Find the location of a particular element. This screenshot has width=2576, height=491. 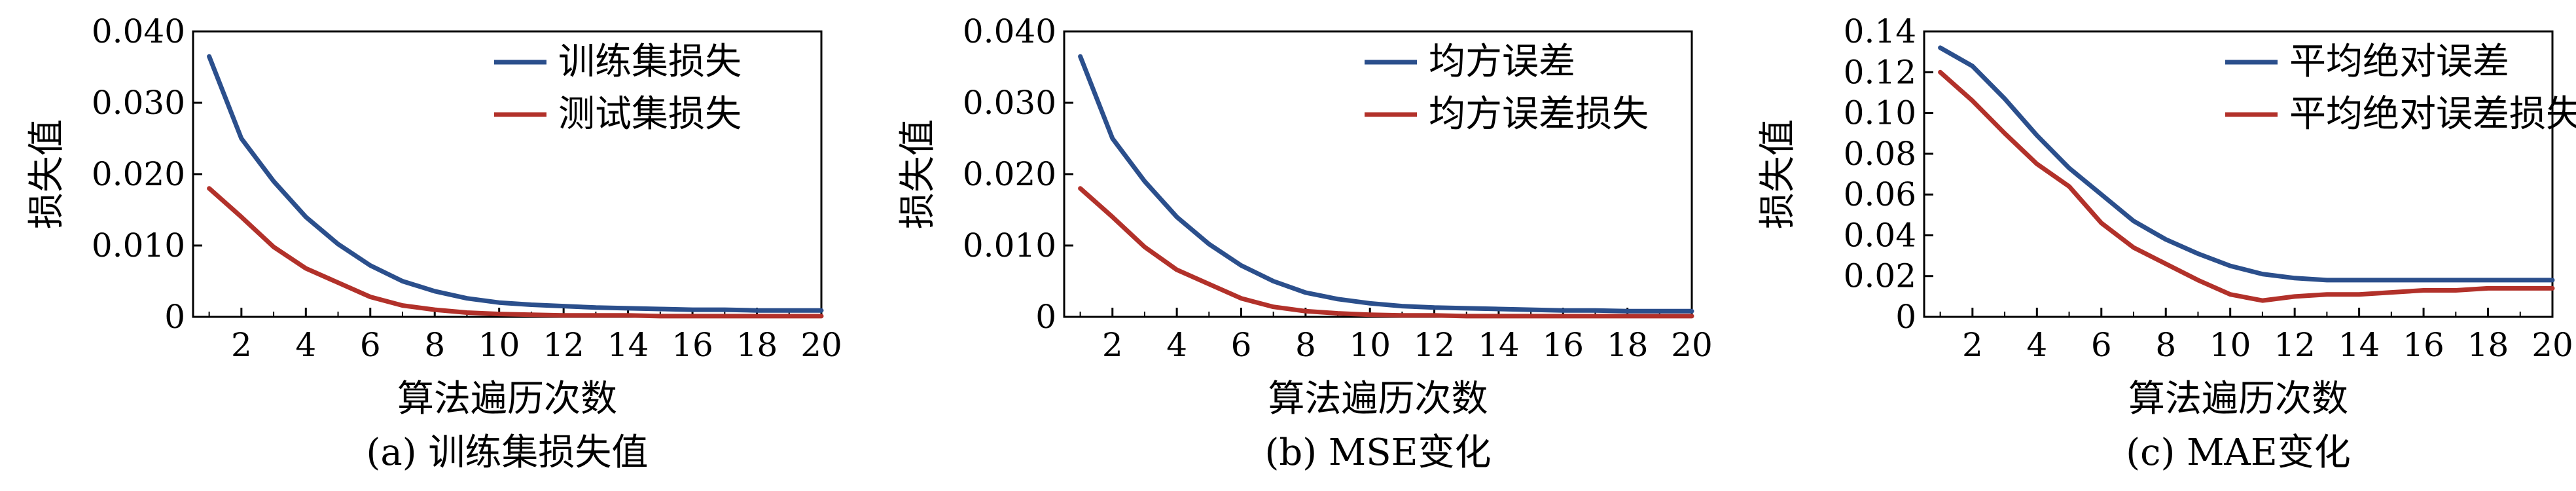

y-tick-label: 0.04 is located at coordinates (1880, 235).